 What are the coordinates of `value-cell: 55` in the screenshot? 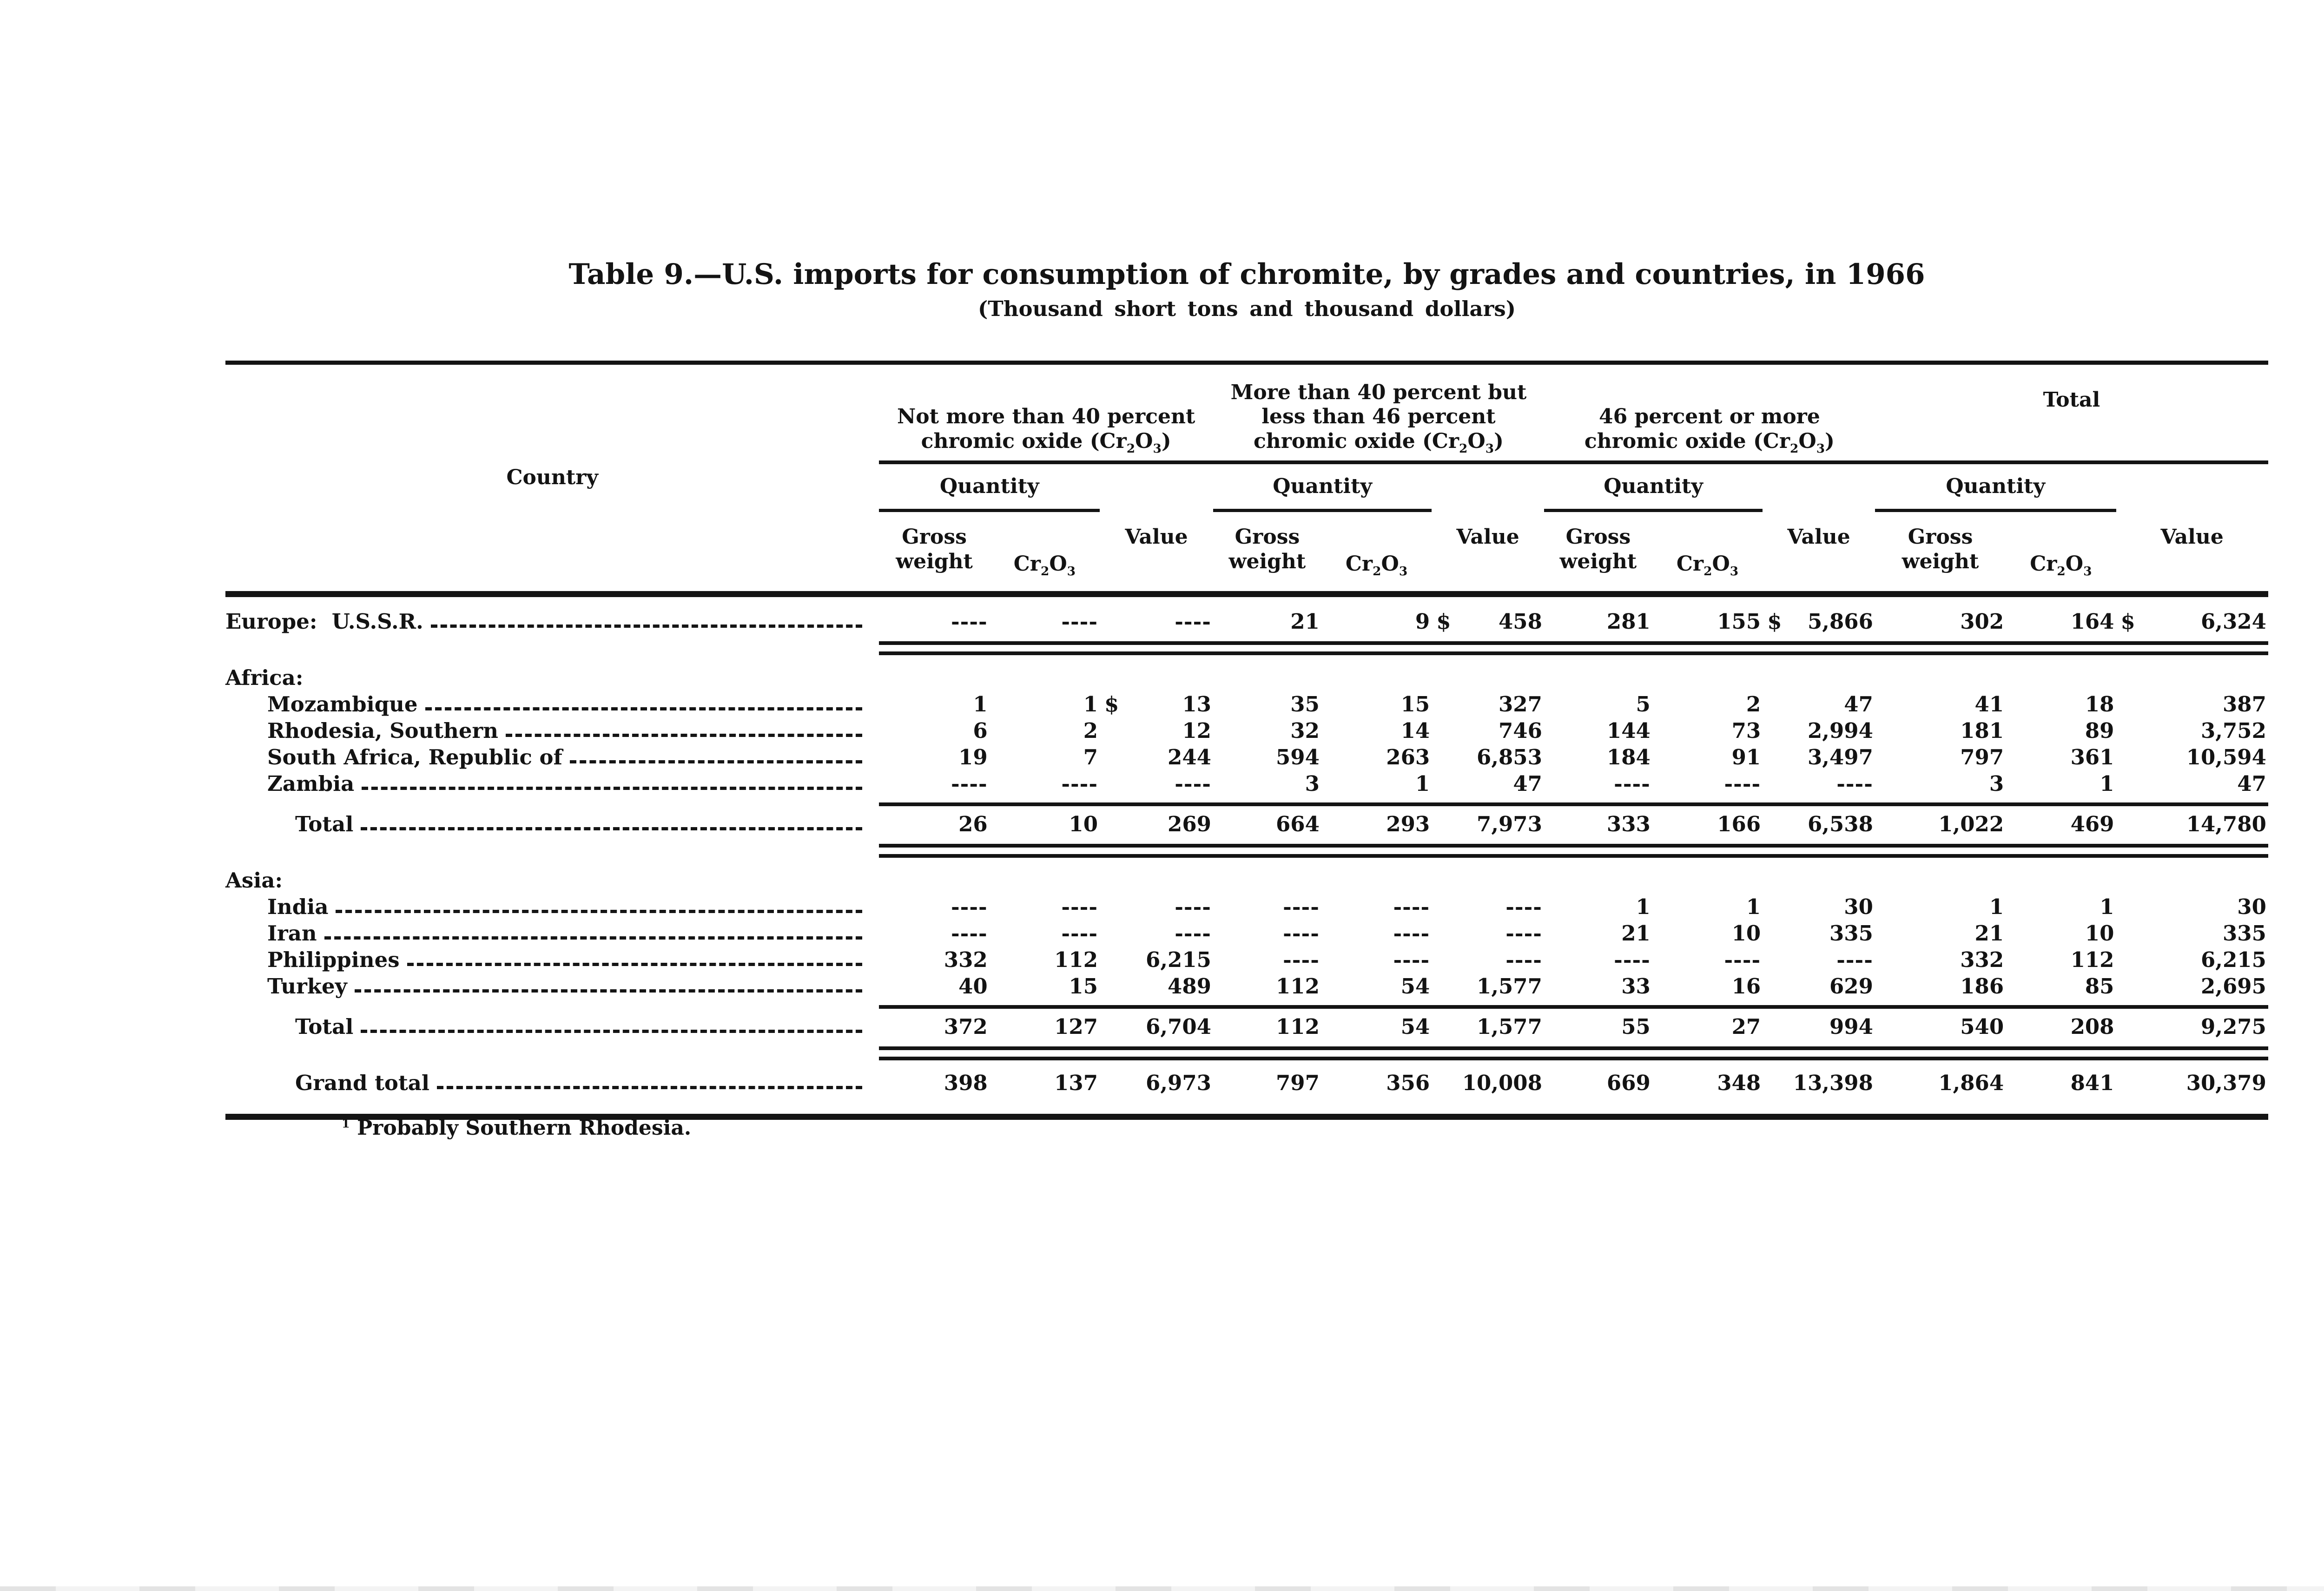 It's located at (1636, 1026).